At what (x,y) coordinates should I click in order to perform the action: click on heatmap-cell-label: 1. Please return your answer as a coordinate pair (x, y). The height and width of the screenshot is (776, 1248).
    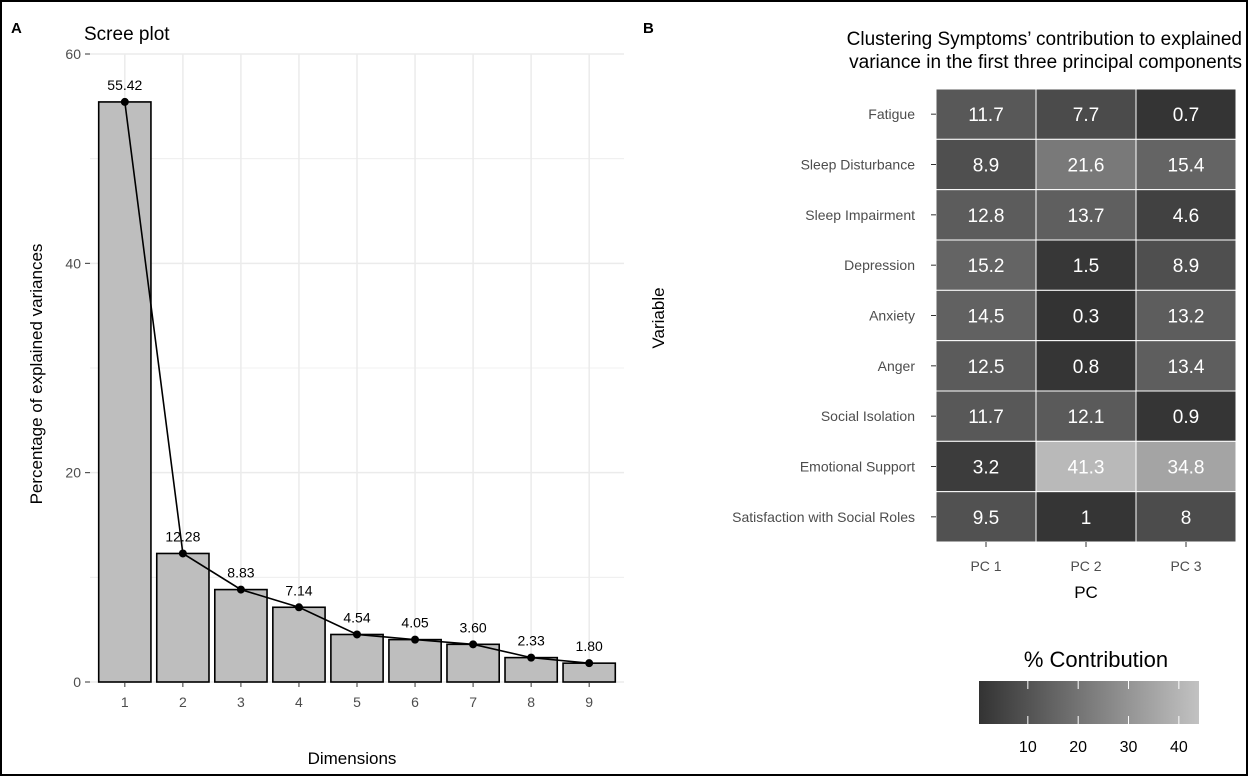
    Looking at the image, I should click on (1086, 518).